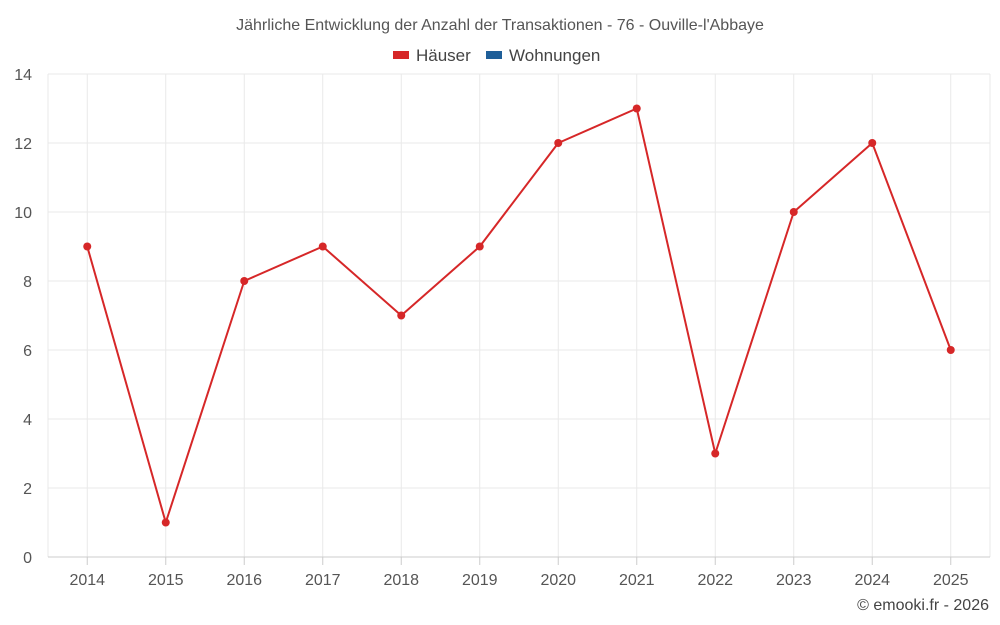  I want to click on legend-label-houses: Häuser, so click(443, 55).